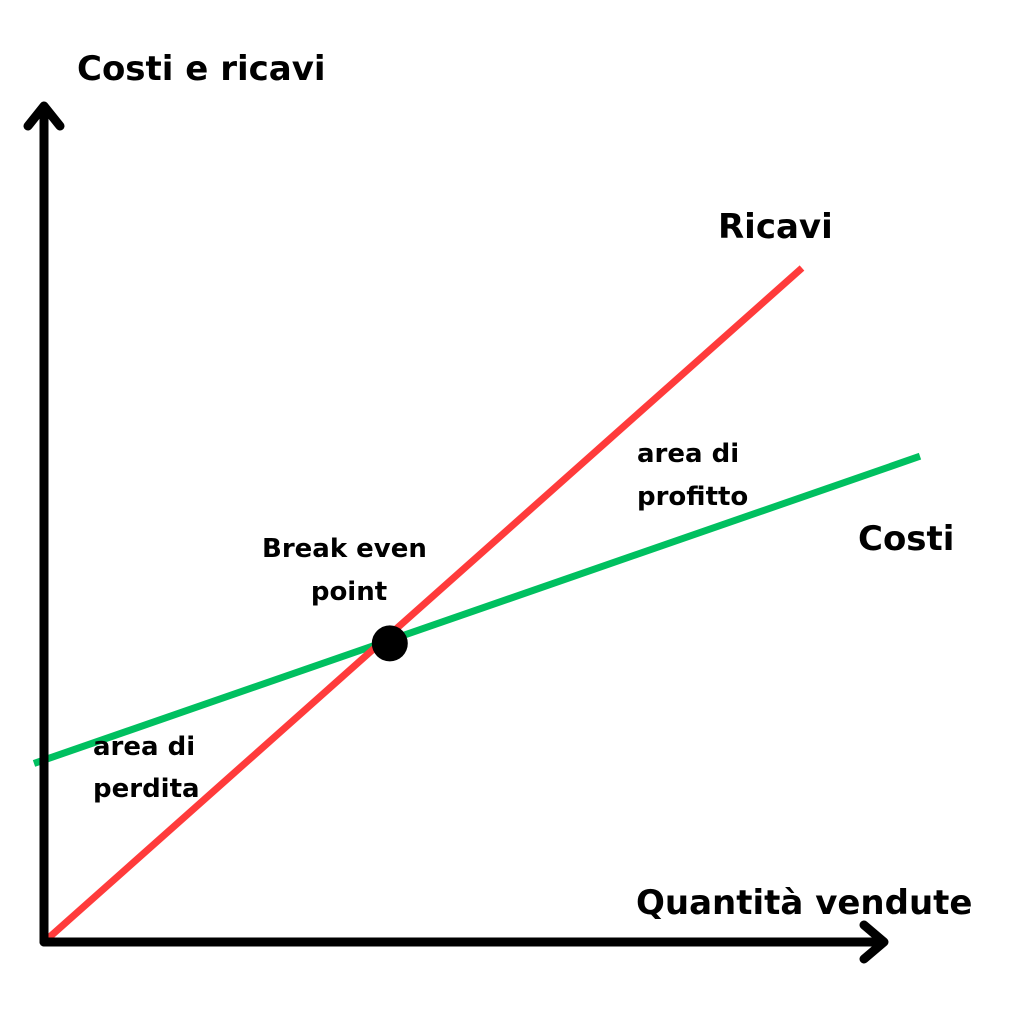 The width and height of the screenshot is (1024, 1024). Describe the element at coordinates (775, 227) in the screenshot. I see `ricavi-series-label: Ricavi` at that location.